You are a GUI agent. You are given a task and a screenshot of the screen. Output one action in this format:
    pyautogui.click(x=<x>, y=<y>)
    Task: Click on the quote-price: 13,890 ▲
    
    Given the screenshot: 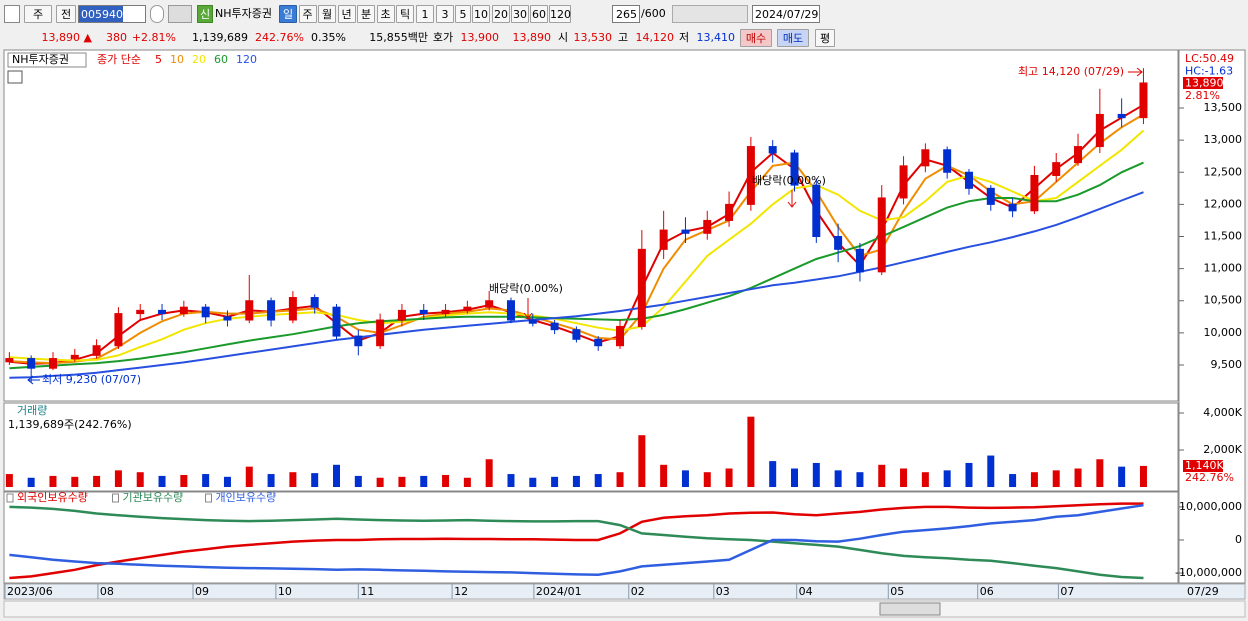 What is the action you would take?
    pyautogui.click(x=66, y=37)
    